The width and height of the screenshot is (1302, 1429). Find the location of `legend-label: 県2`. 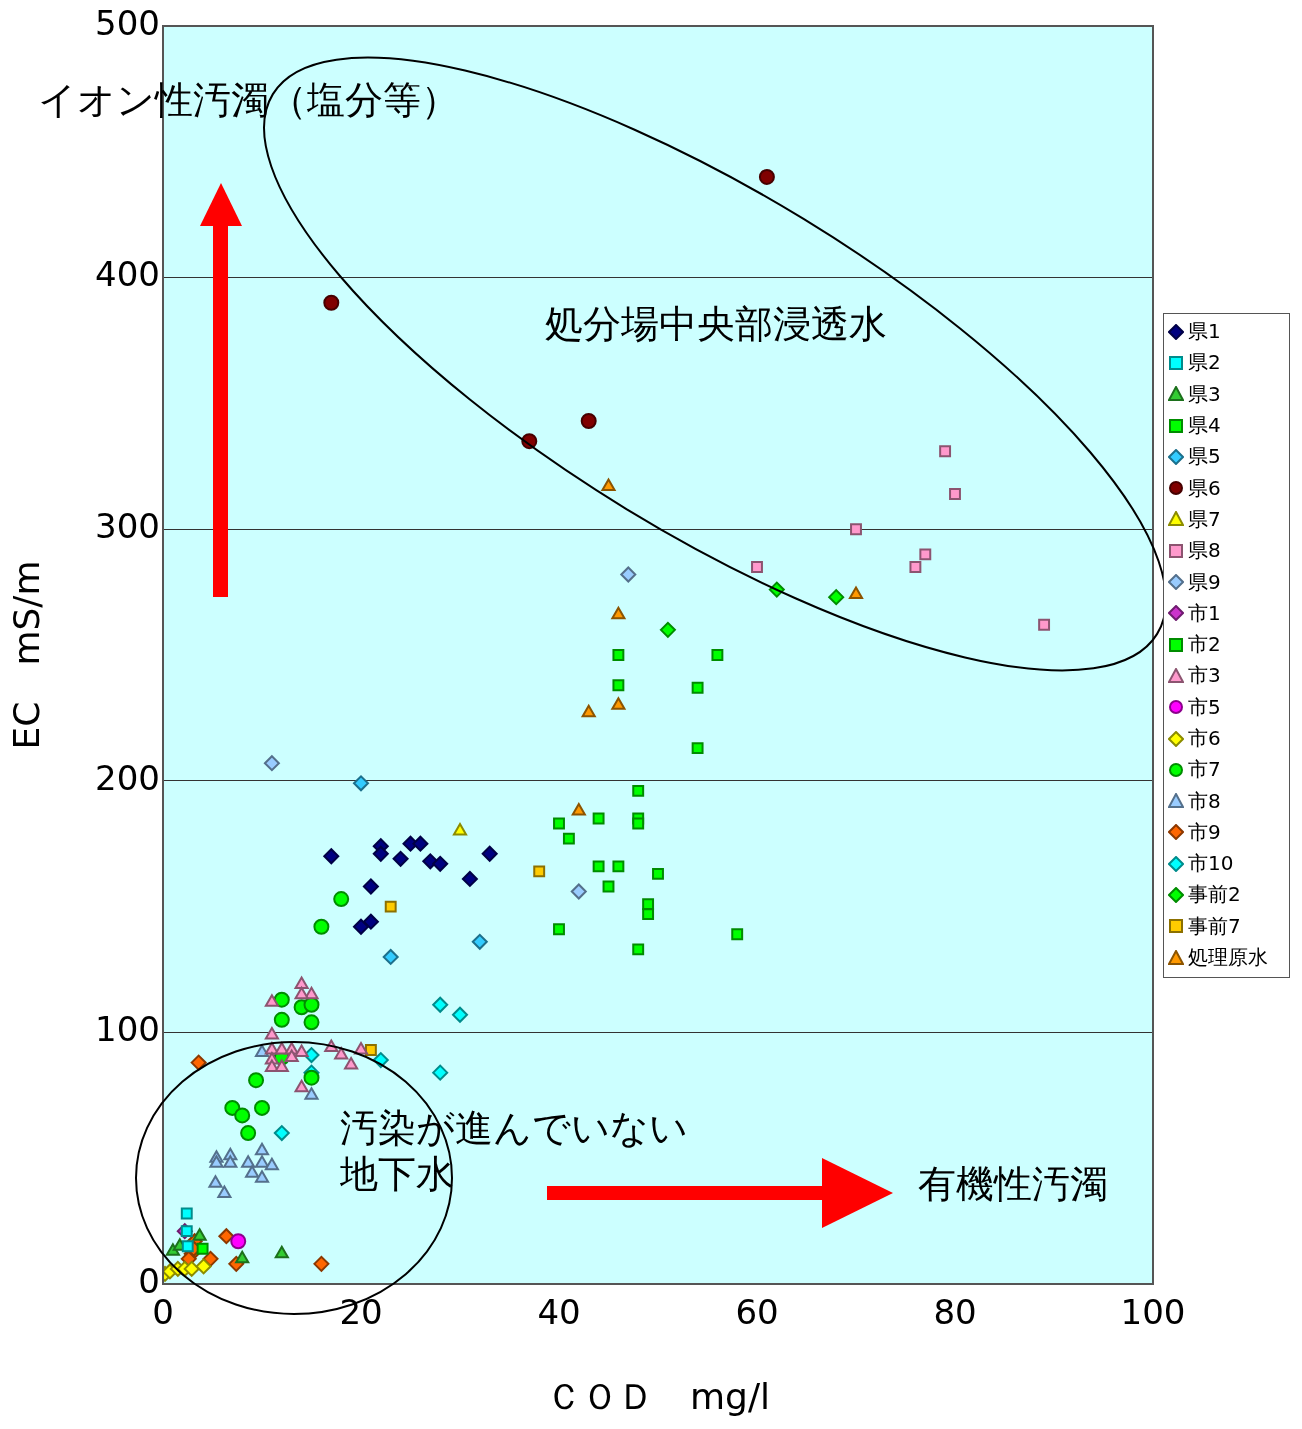

legend-label: 県2 is located at coordinates (1204, 363).